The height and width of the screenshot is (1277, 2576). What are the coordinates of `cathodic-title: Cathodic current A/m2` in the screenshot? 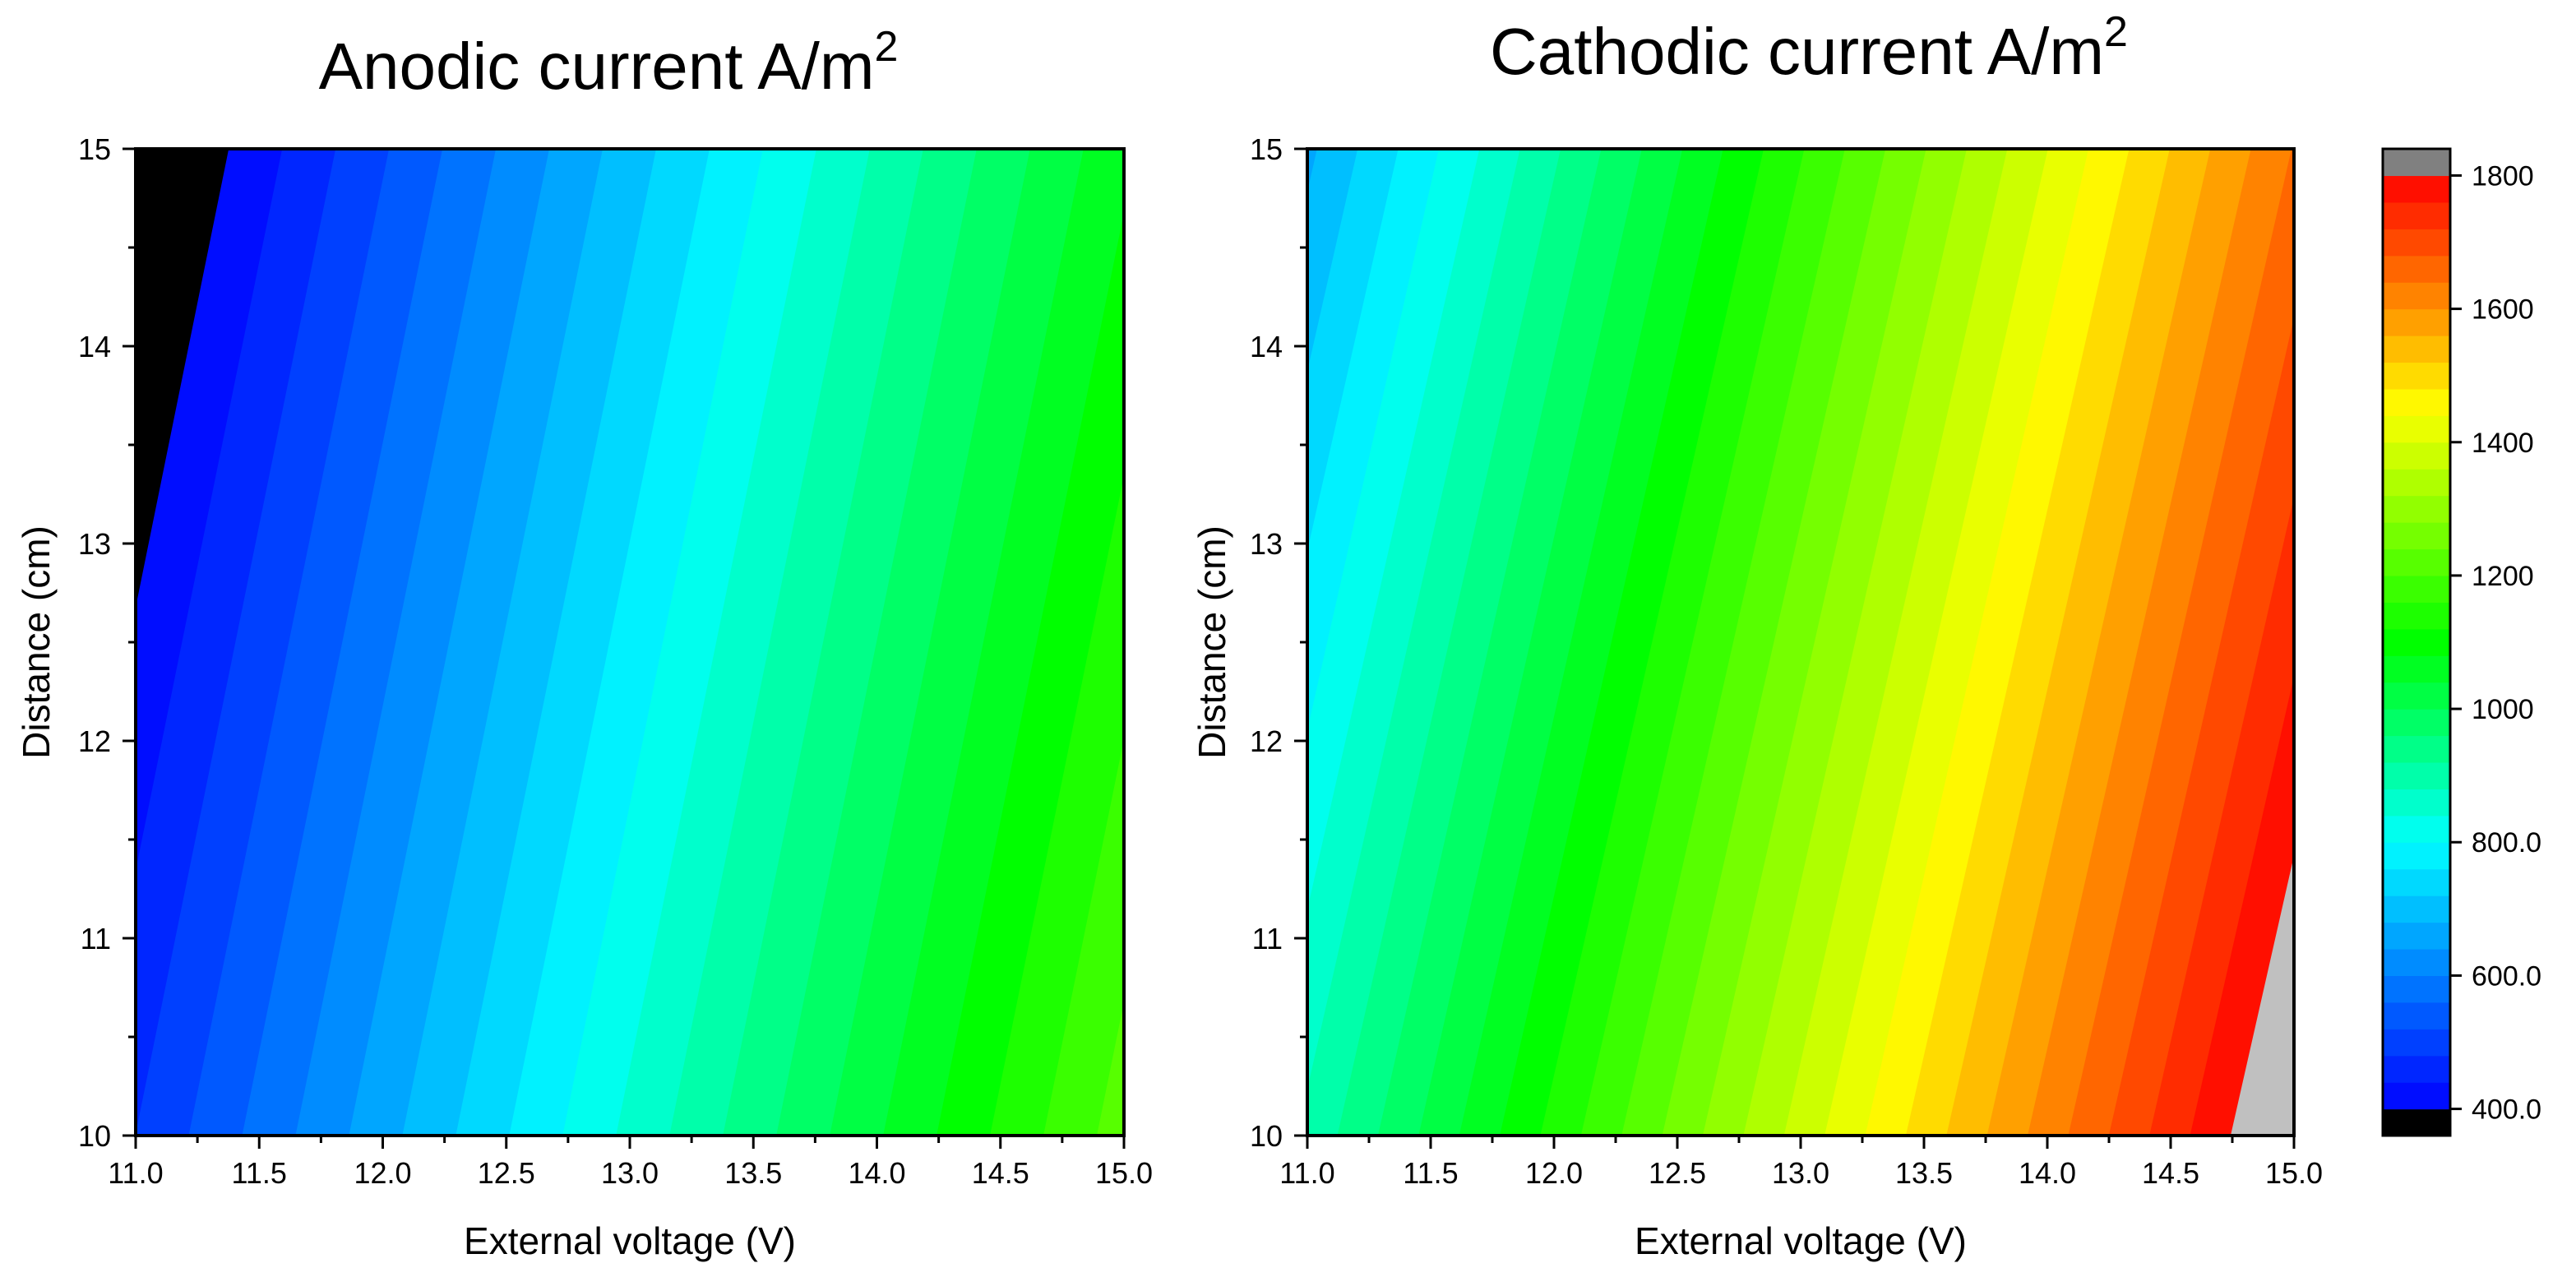 It's located at (1809, 48).